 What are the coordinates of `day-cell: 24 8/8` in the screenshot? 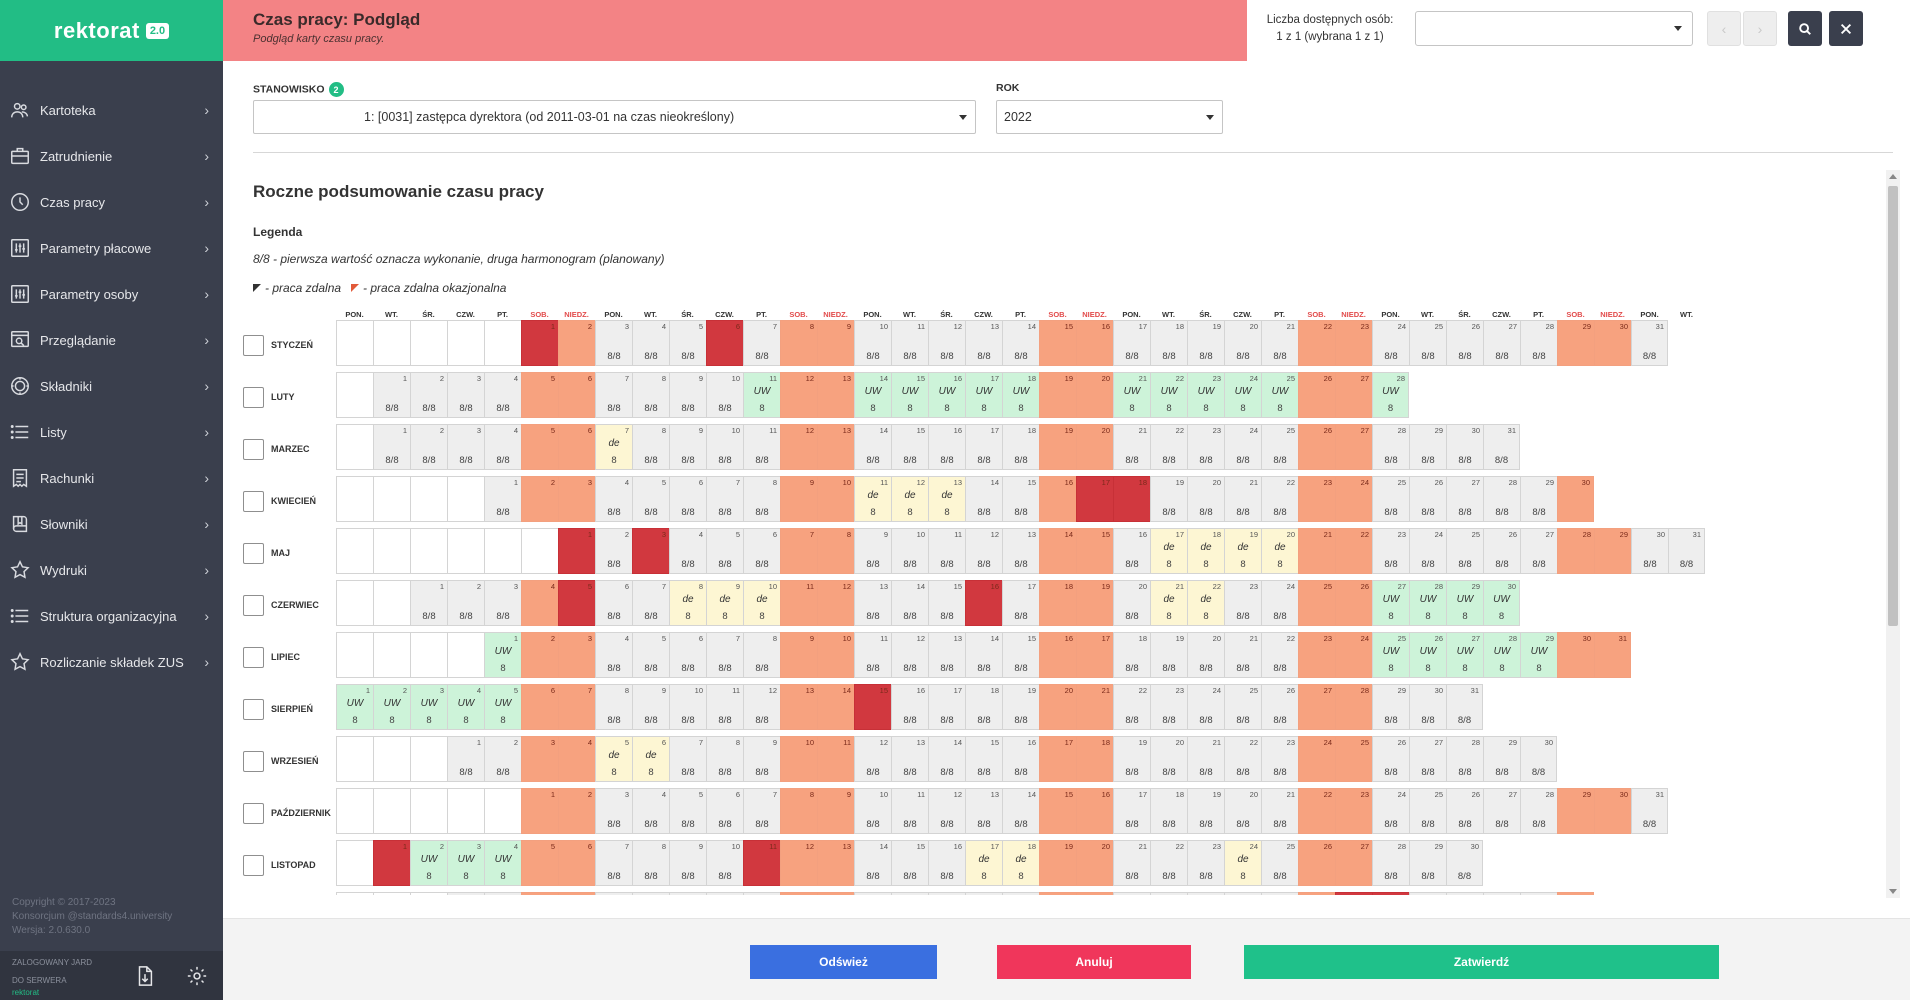 It's located at (1390, 811).